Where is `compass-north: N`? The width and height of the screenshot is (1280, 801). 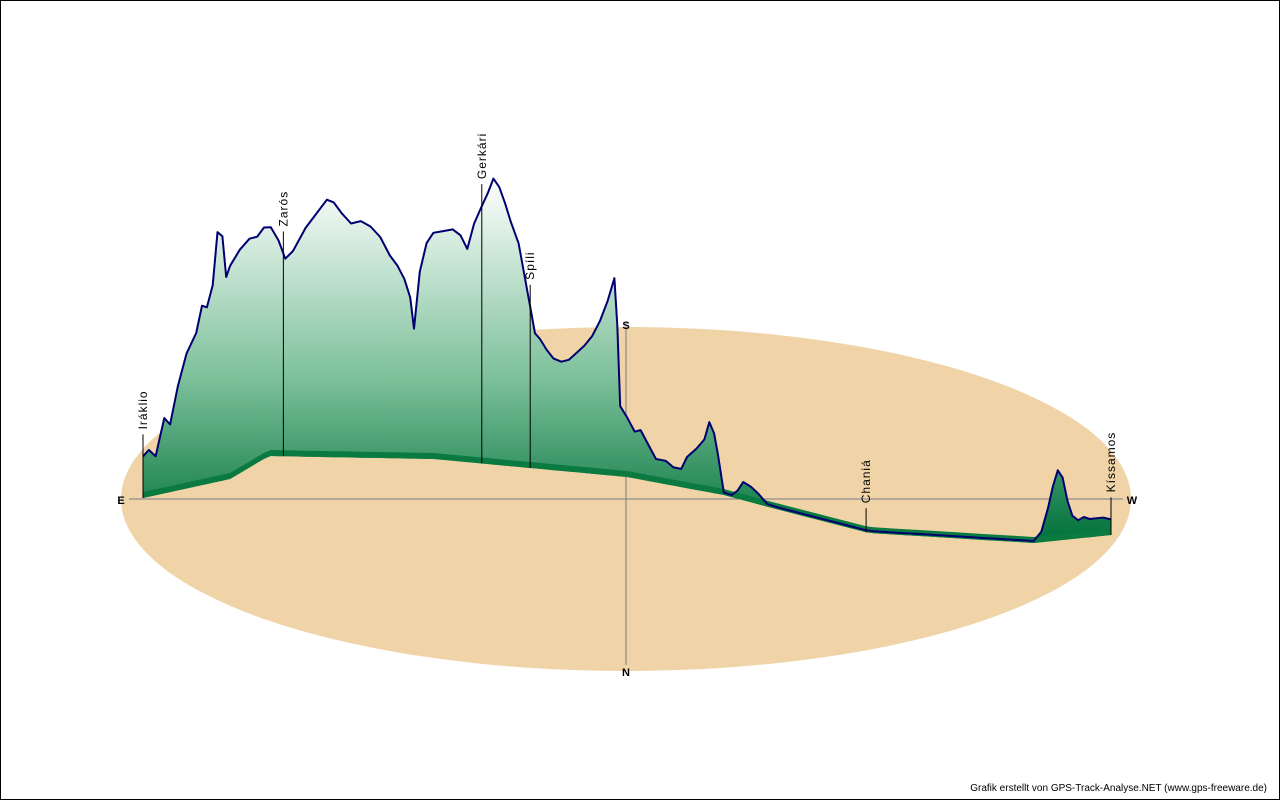
compass-north: N is located at coordinates (626, 673).